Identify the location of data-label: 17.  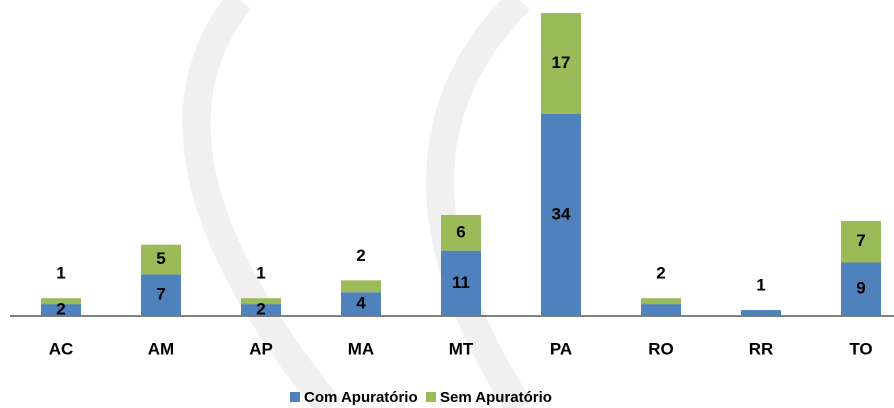
(561, 62).